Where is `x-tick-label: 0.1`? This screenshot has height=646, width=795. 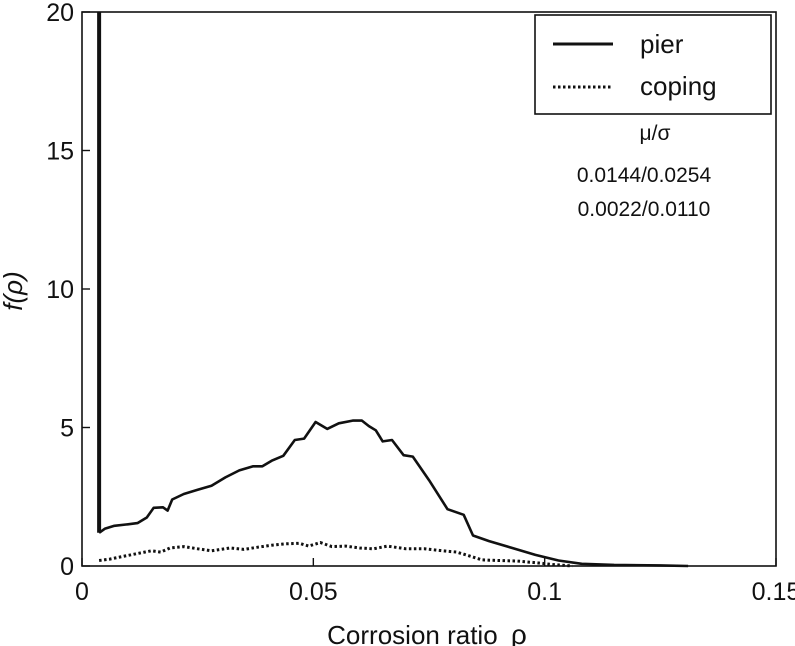
x-tick-label: 0.1 is located at coordinates (544, 592).